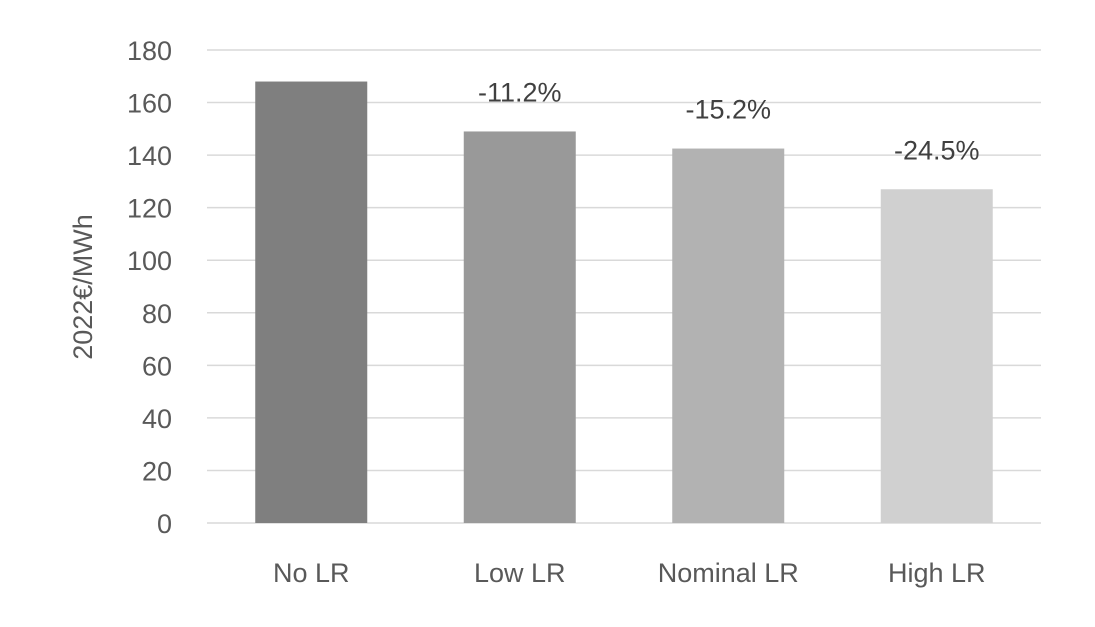  I want to click on y-tick-label: 0, so click(164, 524).